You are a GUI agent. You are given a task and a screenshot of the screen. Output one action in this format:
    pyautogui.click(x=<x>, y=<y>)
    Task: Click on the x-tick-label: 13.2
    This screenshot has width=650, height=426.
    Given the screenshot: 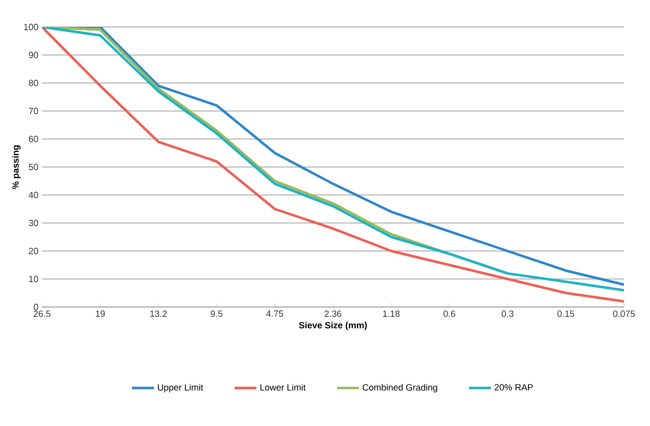 What is the action you would take?
    pyautogui.click(x=158, y=313)
    